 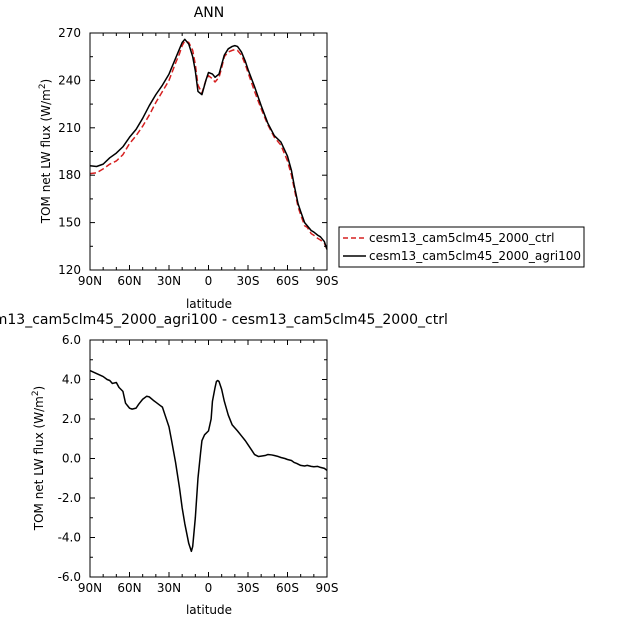 I want to click on top-y-axis-label-close: ), so click(x=46, y=81).